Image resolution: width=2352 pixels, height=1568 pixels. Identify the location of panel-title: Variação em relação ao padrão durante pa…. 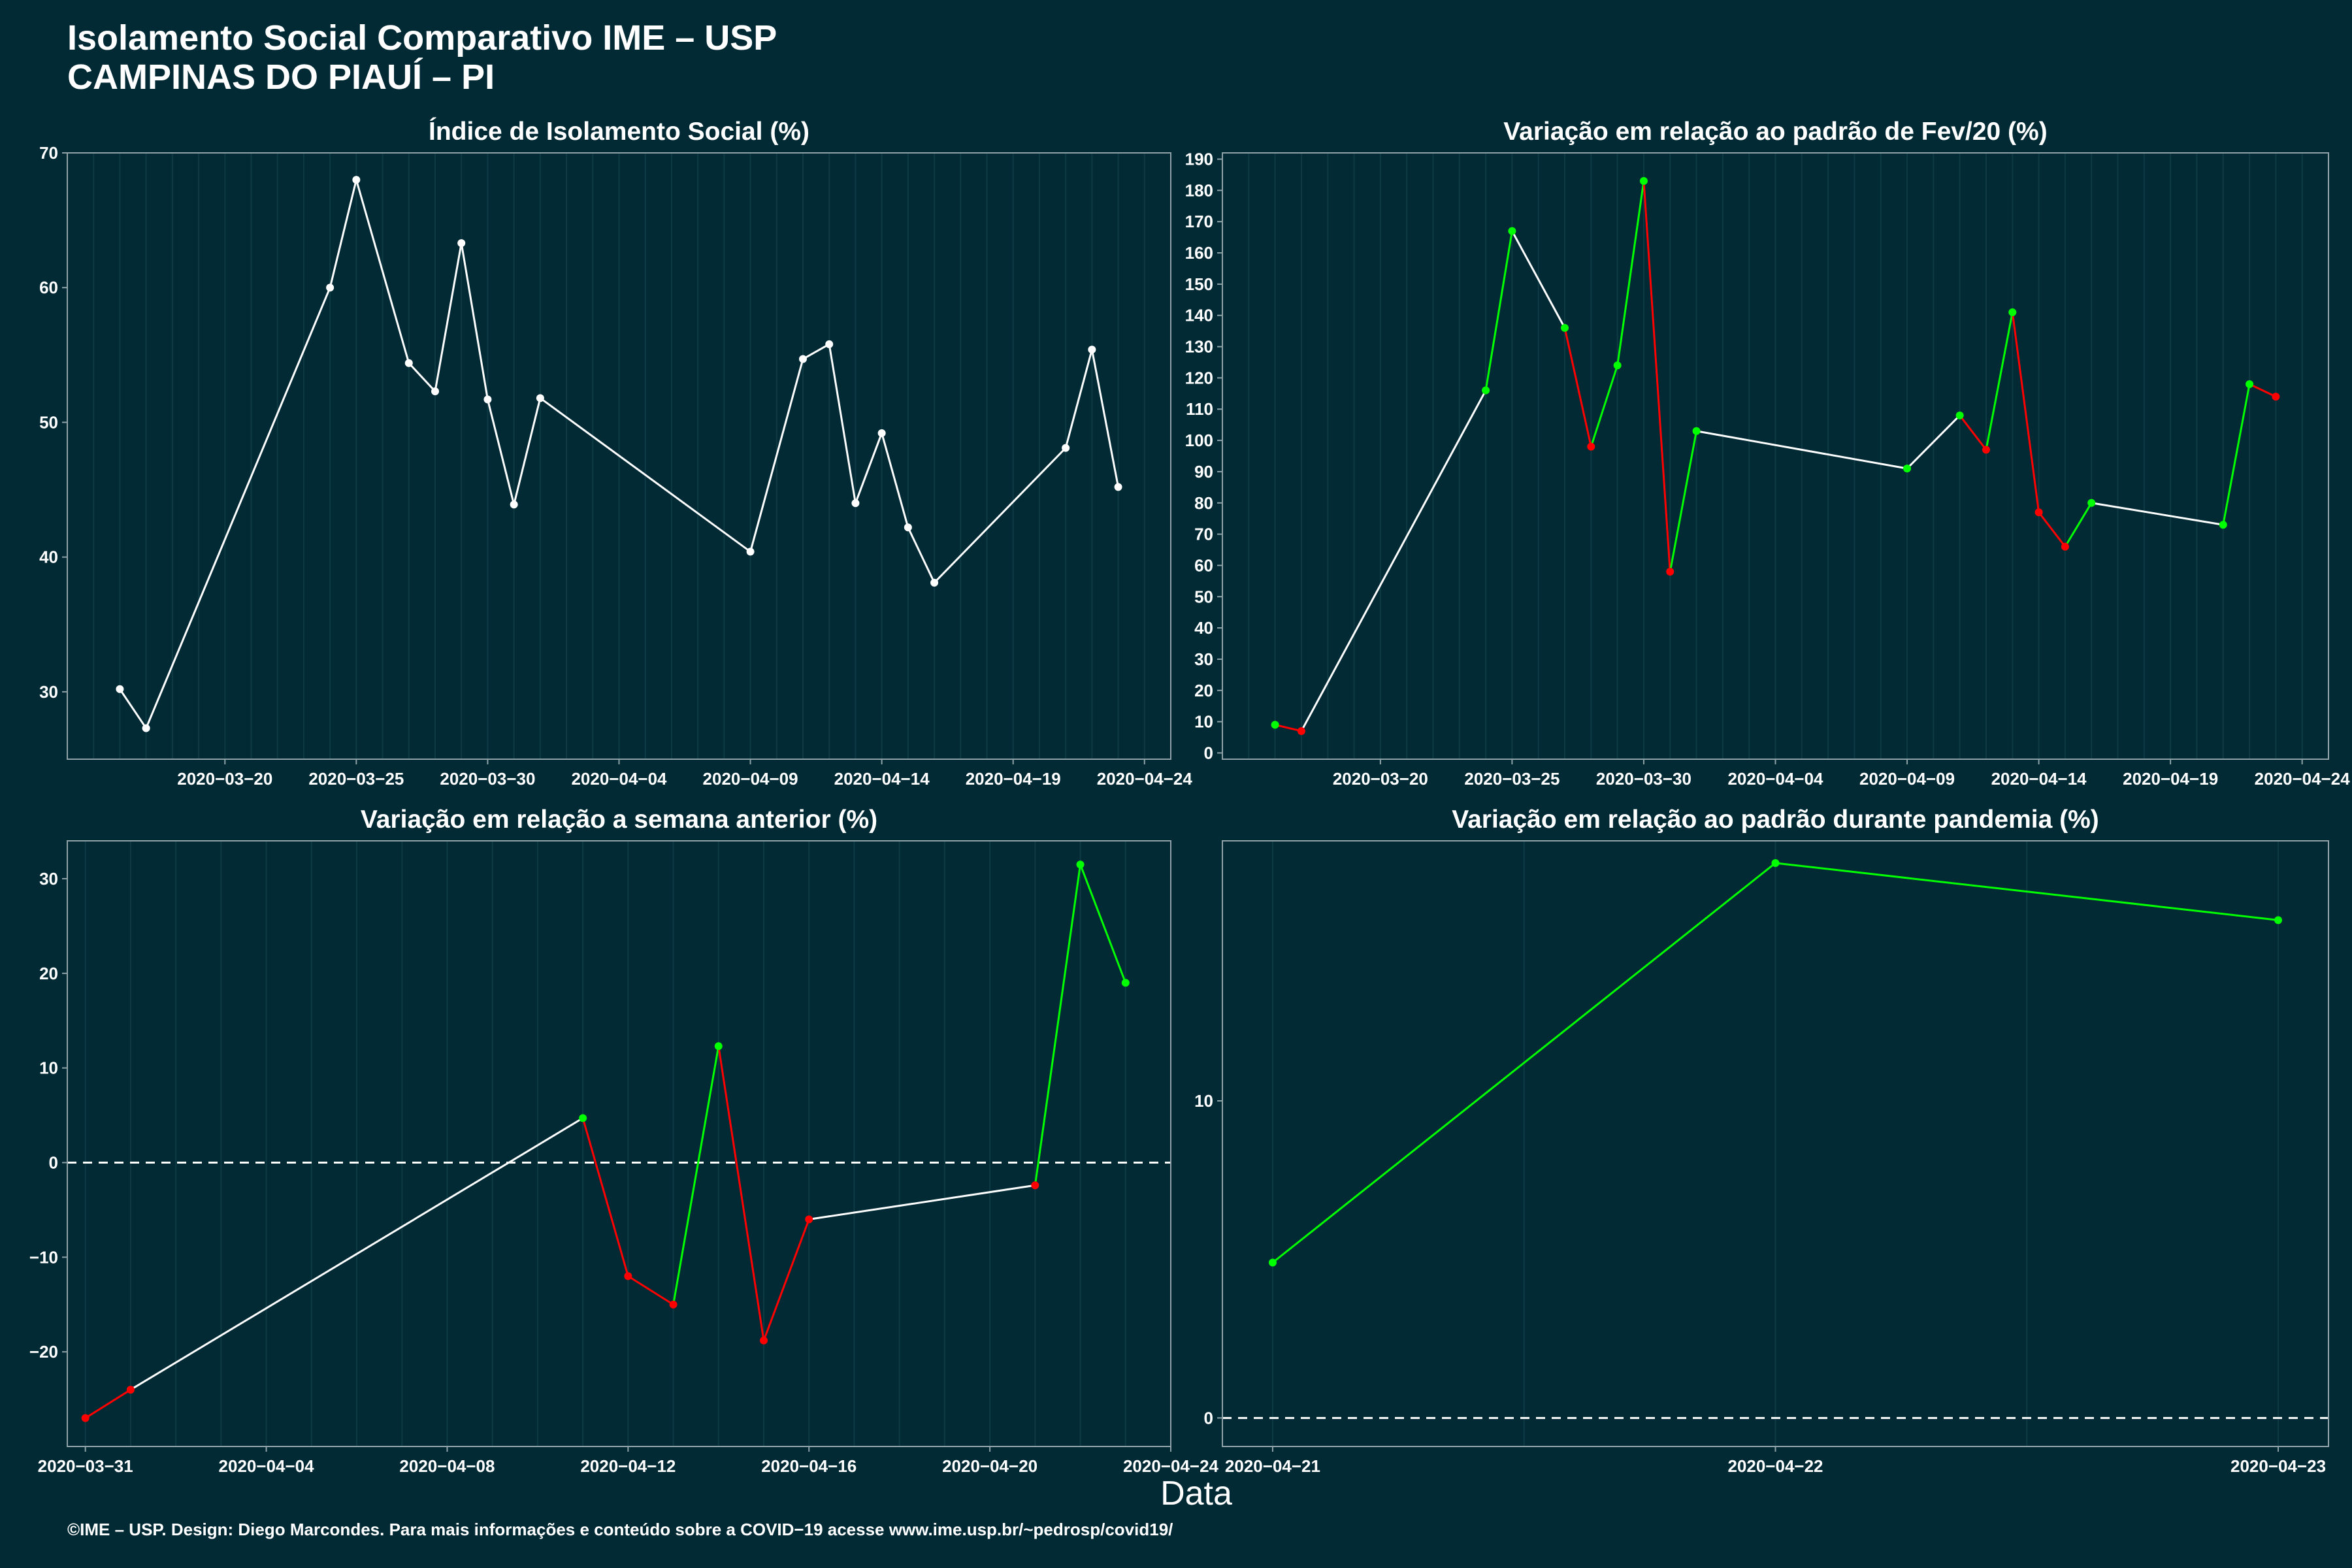
(1775, 820).